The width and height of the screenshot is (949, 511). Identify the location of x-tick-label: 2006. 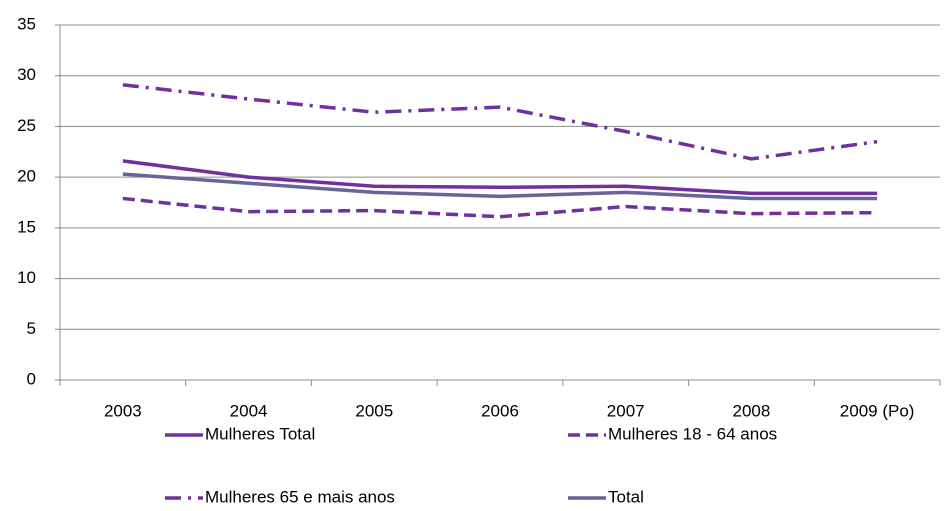
(500, 410).